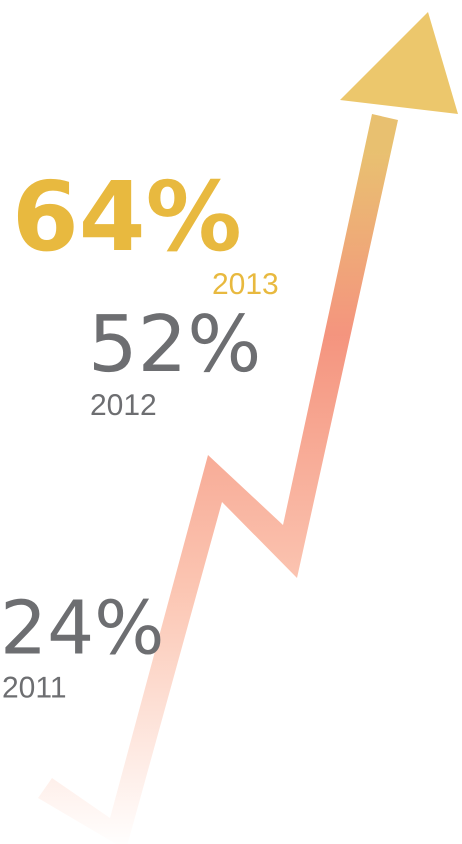 Image resolution: width=462 pixels, height=844 pixels. Describe the element at coordinates (175, 345) in the screenshot. I see `data-label: 52%` at that location.